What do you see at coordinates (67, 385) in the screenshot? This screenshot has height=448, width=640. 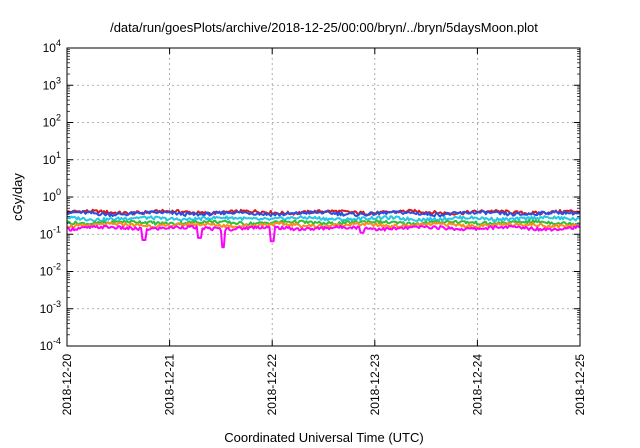 I see `x-tick-label: 2018-12-20` at bounding box center [67, 385].